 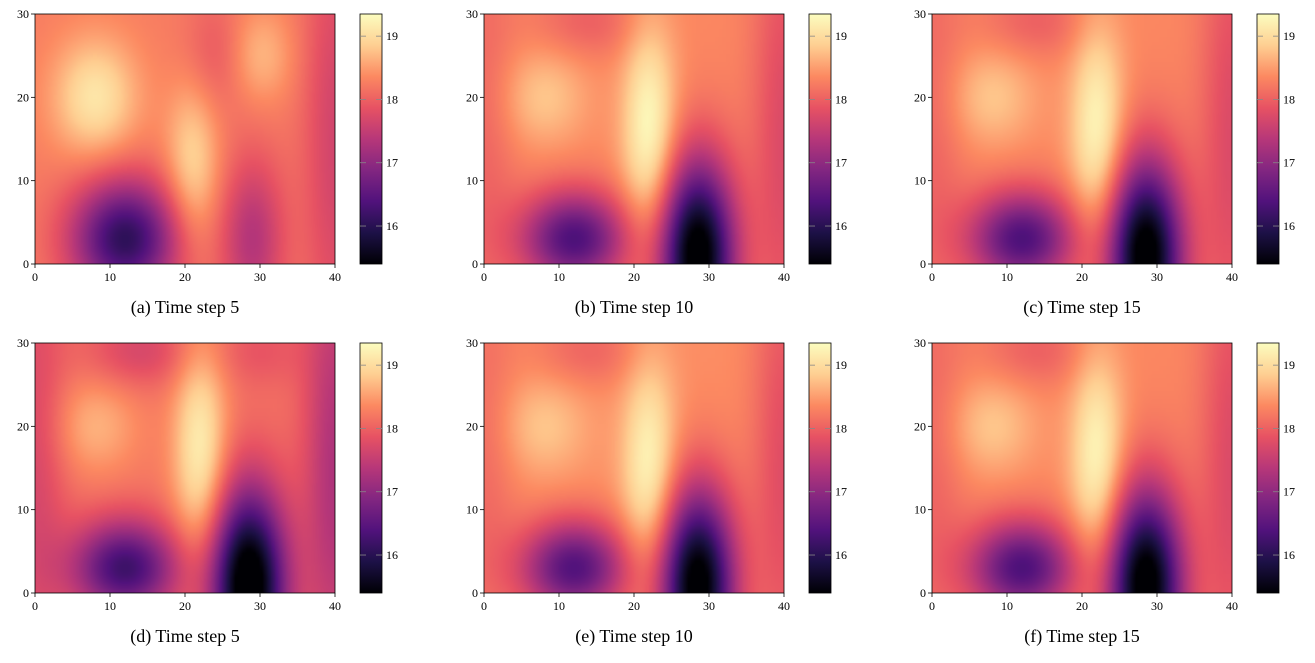 What do you see at coordinates (185, 307) in the screenshot?
I see `subfigure-caption: (a) Time step 5` at bounding box center [185, 307].